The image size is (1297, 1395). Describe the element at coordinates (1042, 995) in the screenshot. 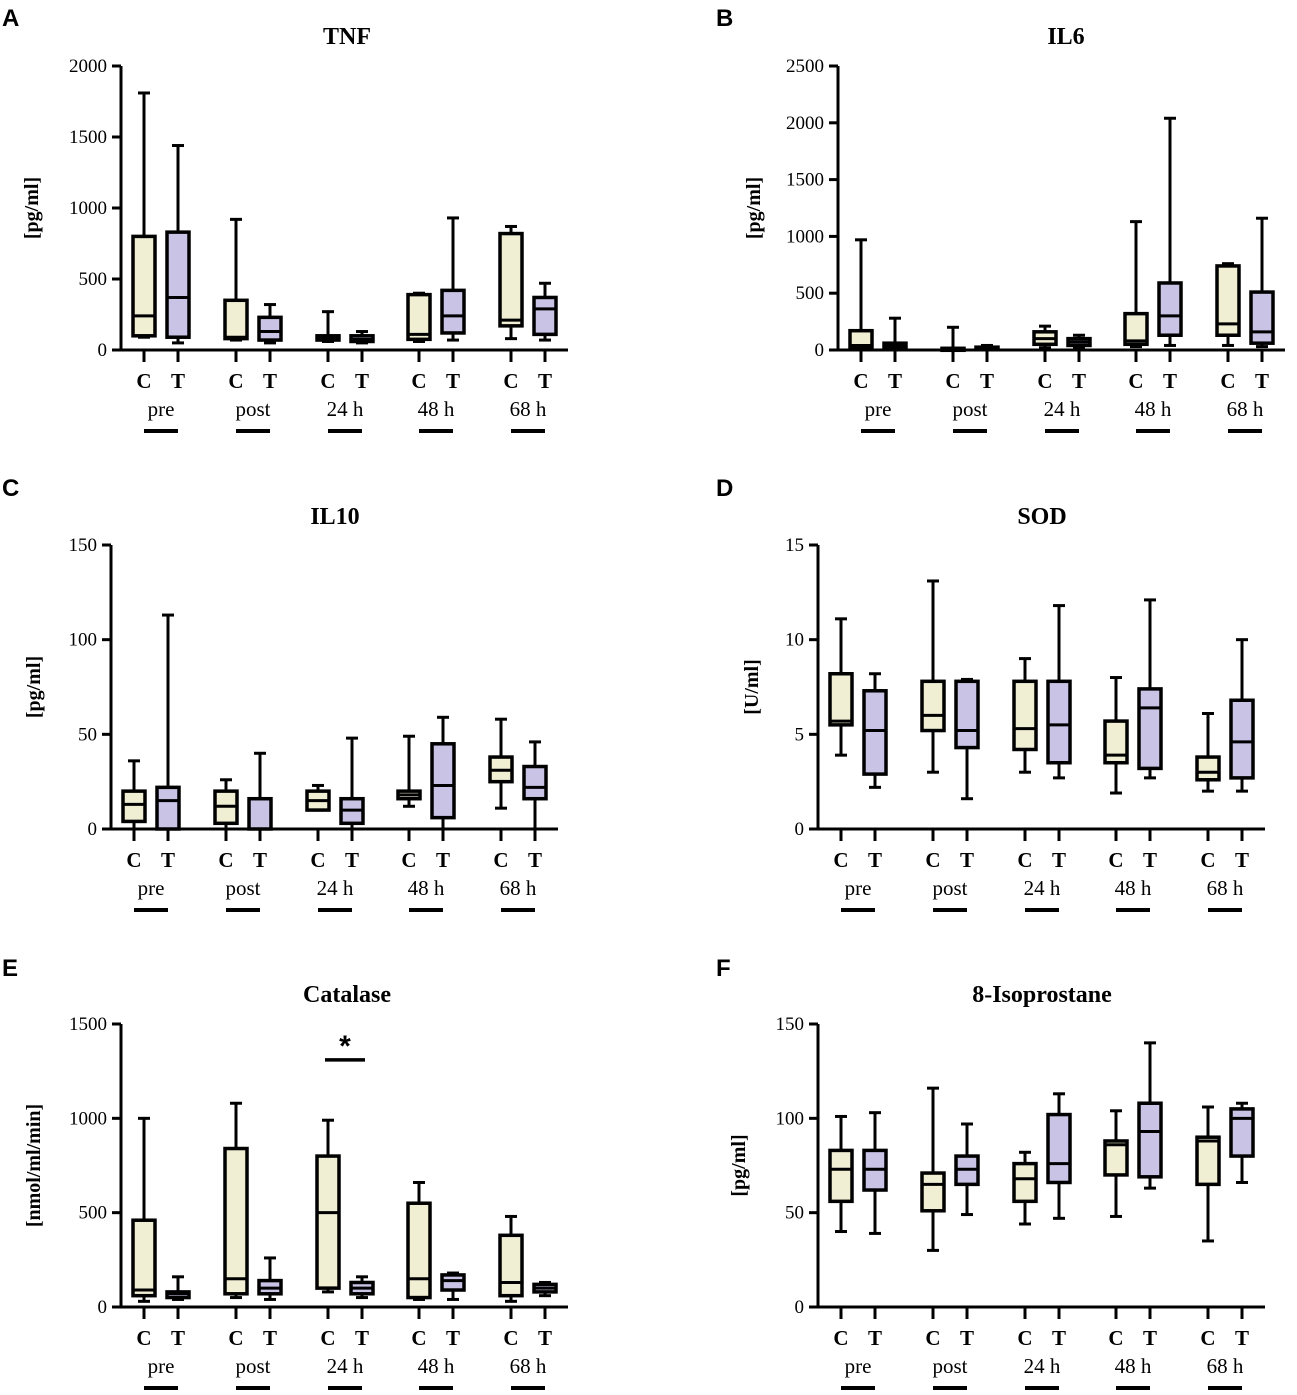

I see `chart-title: 8-Isoprostane` at that location.